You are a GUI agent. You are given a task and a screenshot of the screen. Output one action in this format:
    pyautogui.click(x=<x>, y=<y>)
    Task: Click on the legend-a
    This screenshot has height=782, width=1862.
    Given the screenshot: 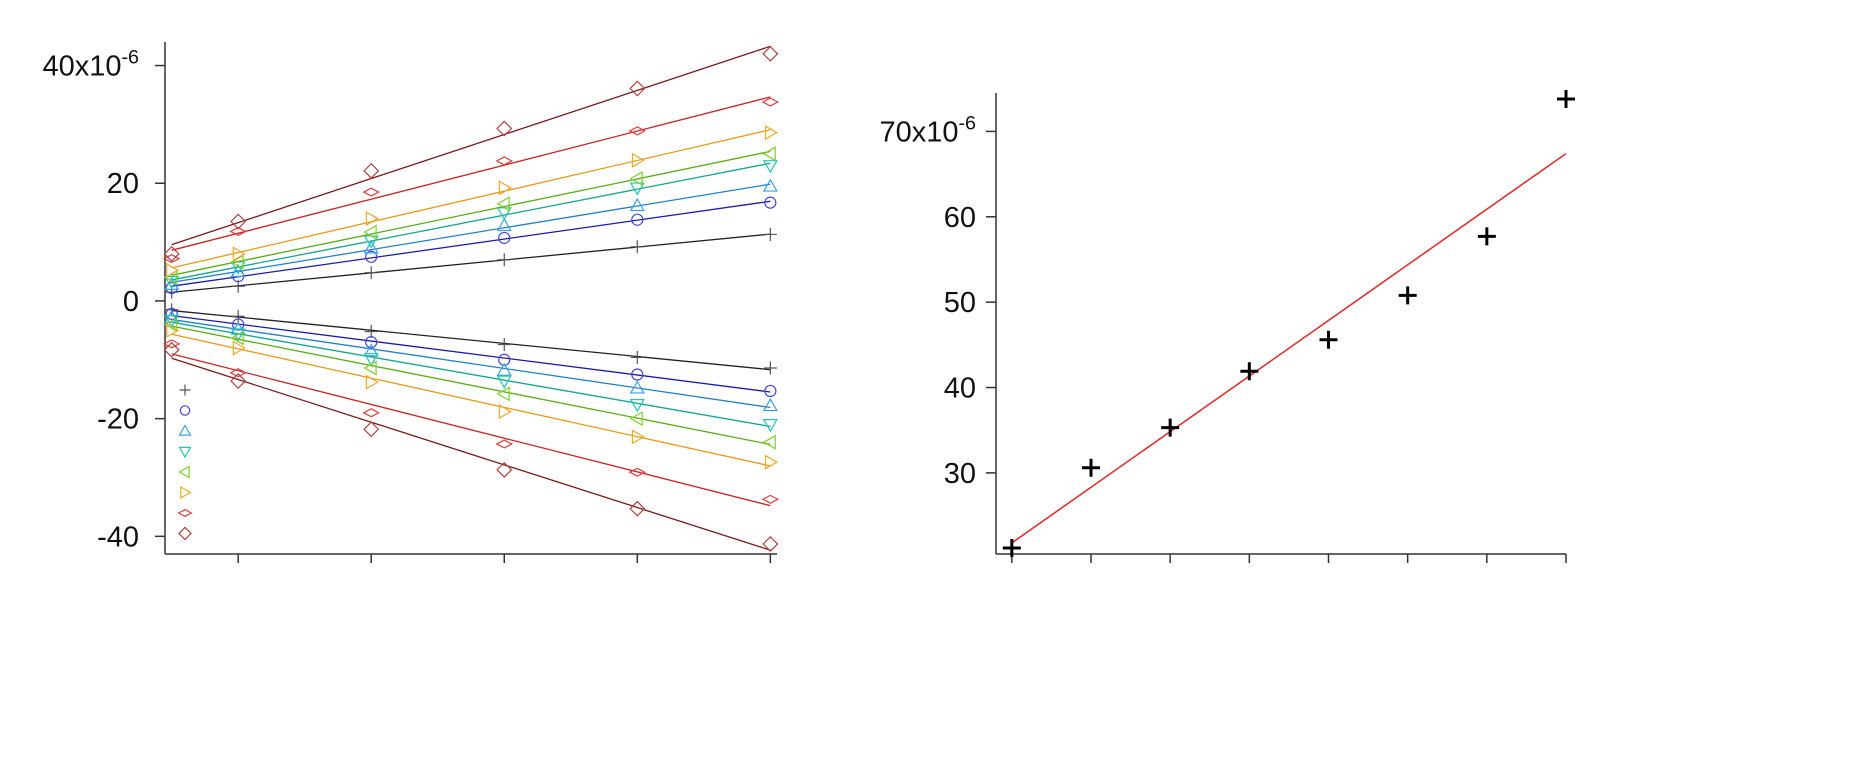 What is the action you would take?
    pyautogui.click(x=185, y=462)
    